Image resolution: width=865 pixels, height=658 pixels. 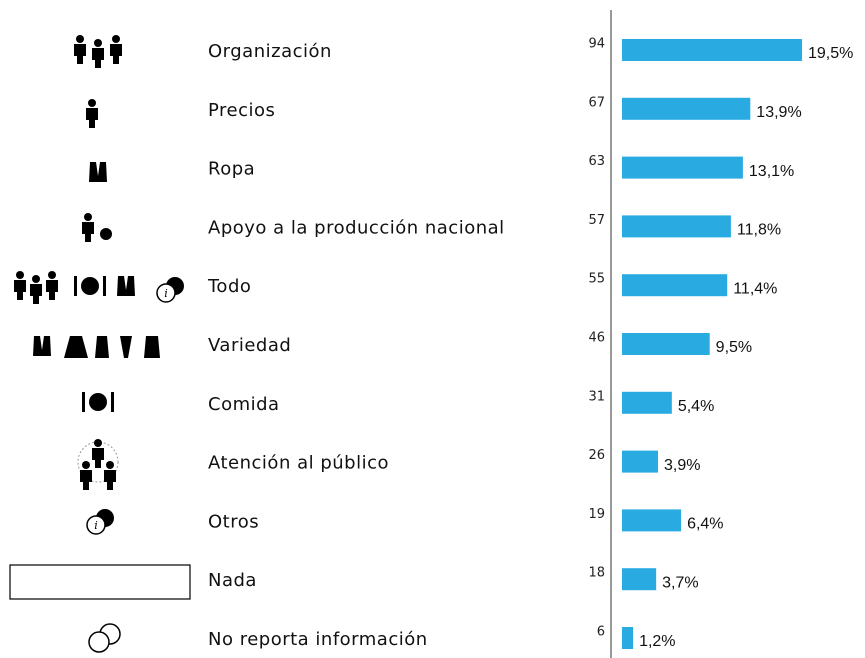 I want to click on count-label: 19, so click(x=596, y=514).